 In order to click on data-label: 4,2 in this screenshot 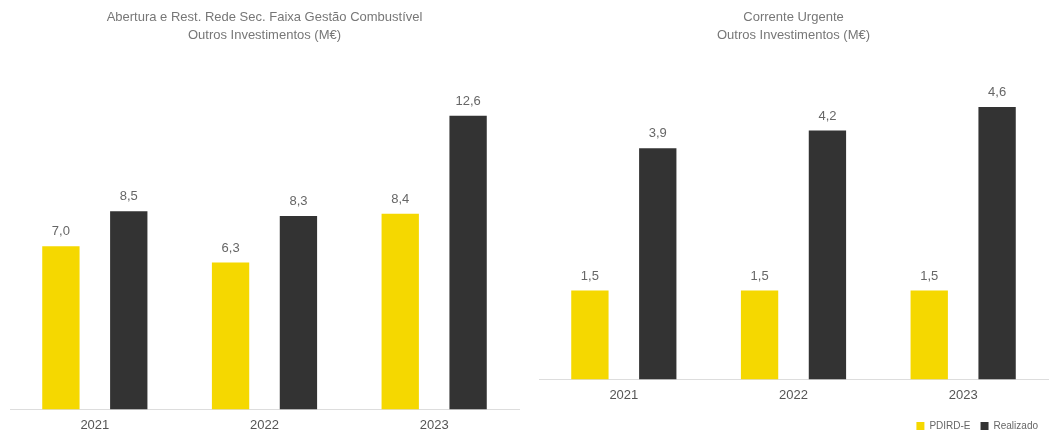, I will do `click(827, 115)`.